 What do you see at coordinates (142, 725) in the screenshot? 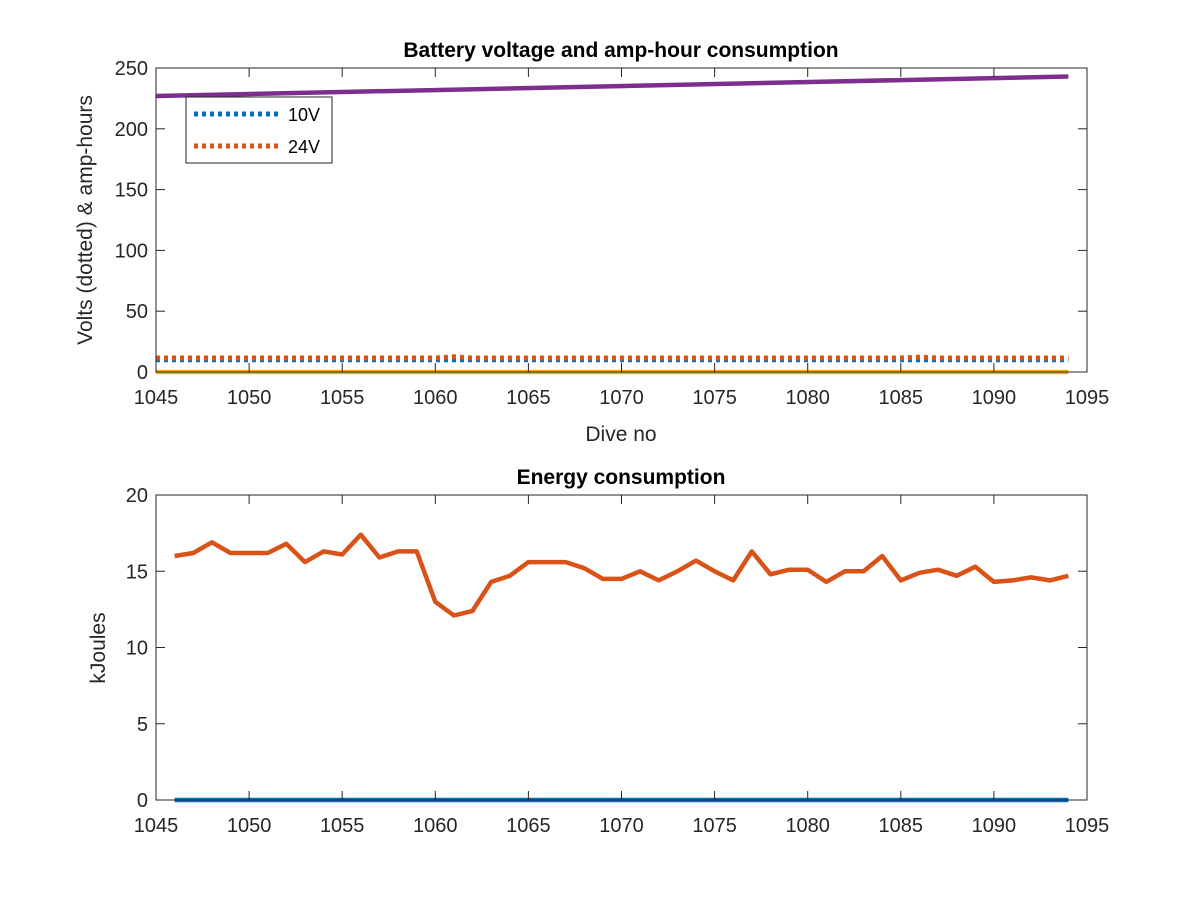
I see `energy-y-tick-label: 5` at bounding box center [142, 725].